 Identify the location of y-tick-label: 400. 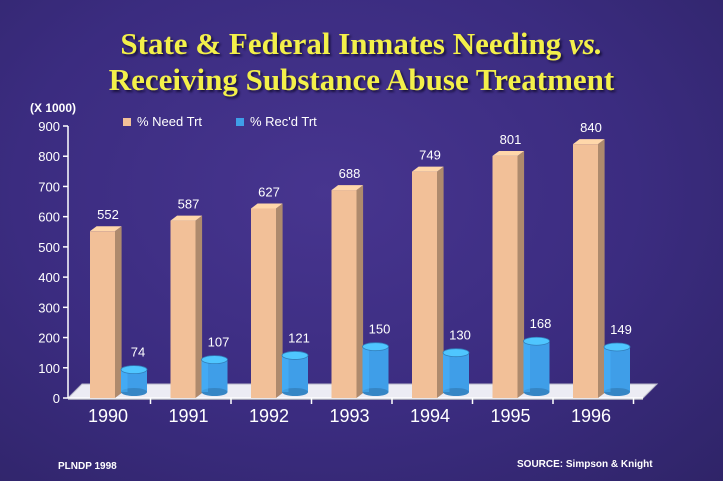
(49, 277).